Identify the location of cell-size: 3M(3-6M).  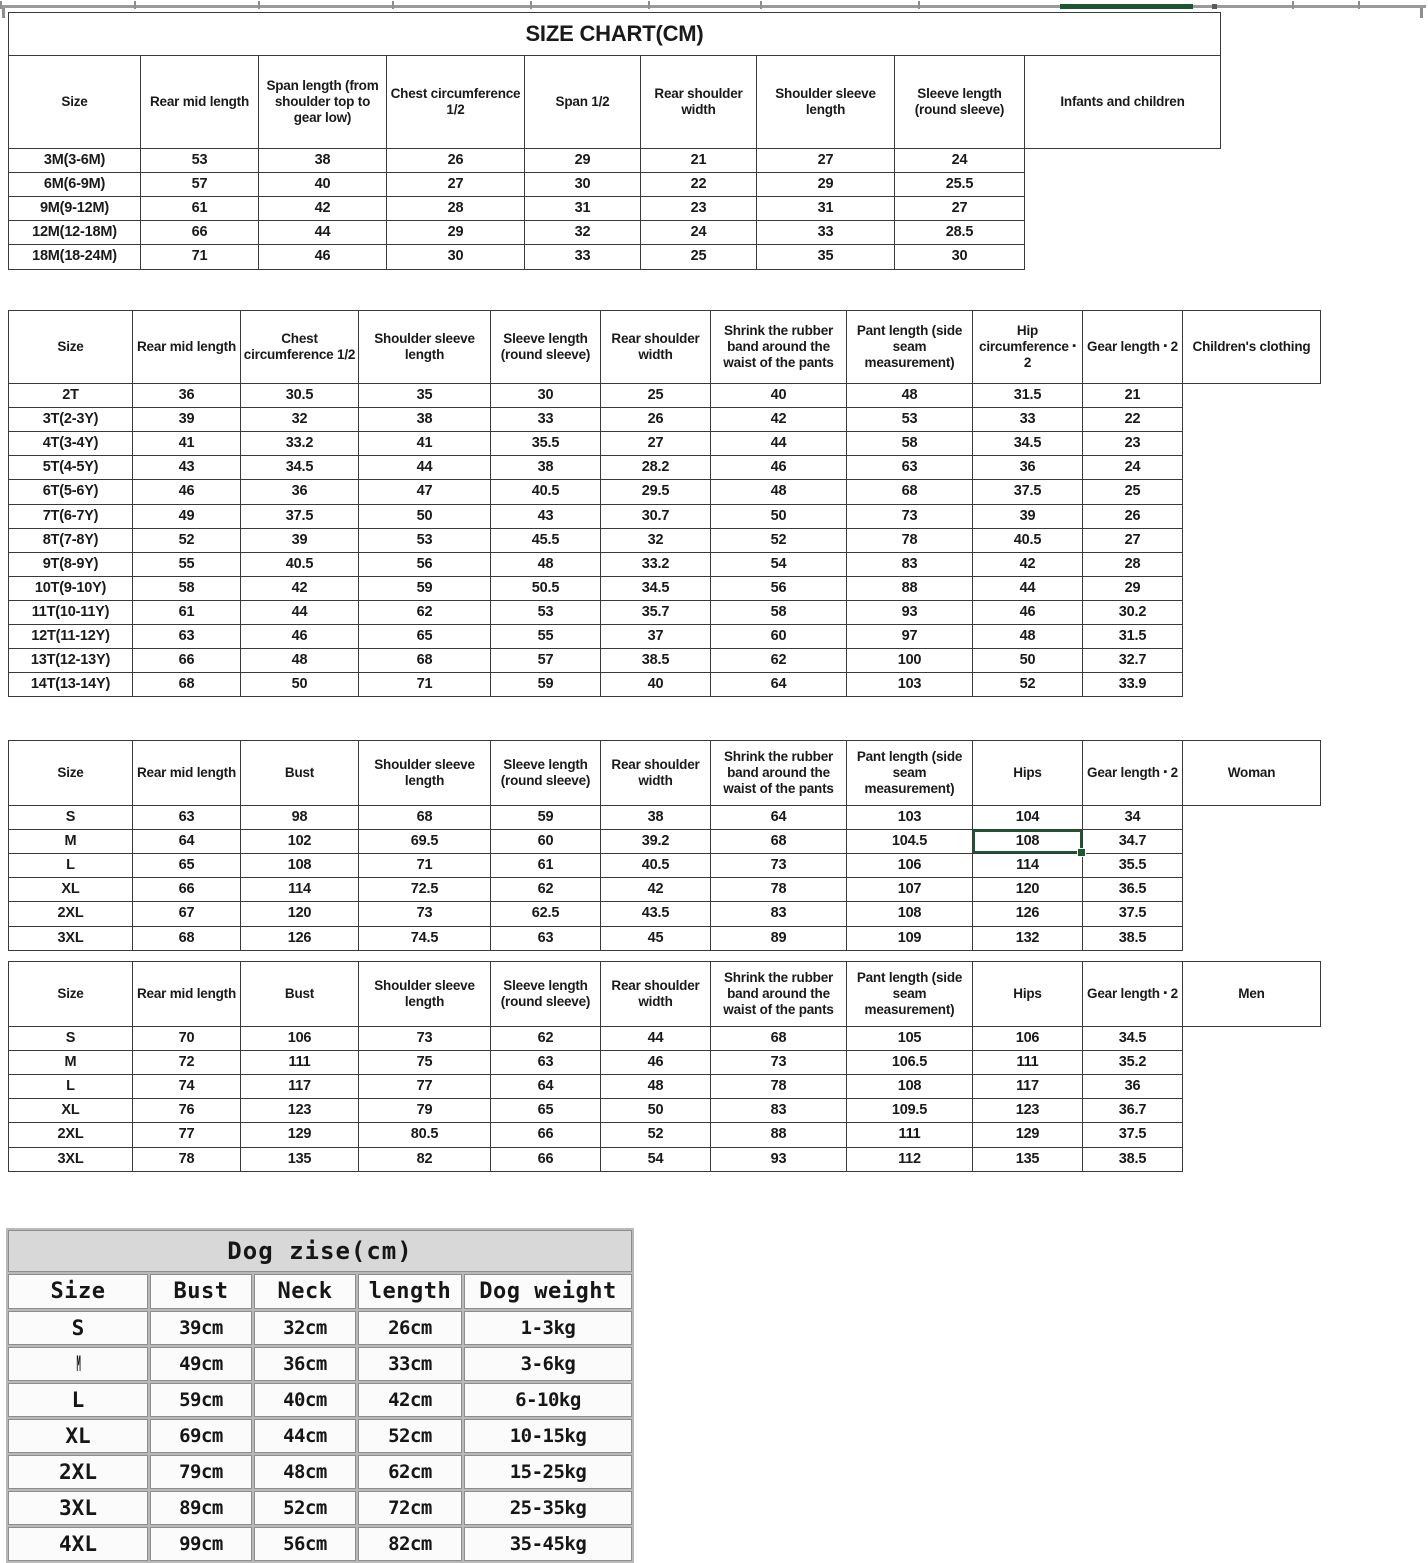
(74, 160).